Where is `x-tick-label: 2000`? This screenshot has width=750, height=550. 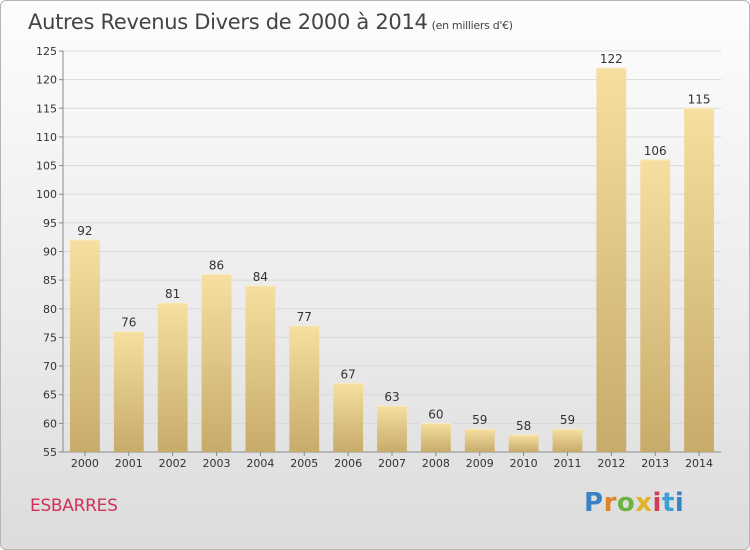
x-tick-label: 2000 is located at coordinates (85, 463).